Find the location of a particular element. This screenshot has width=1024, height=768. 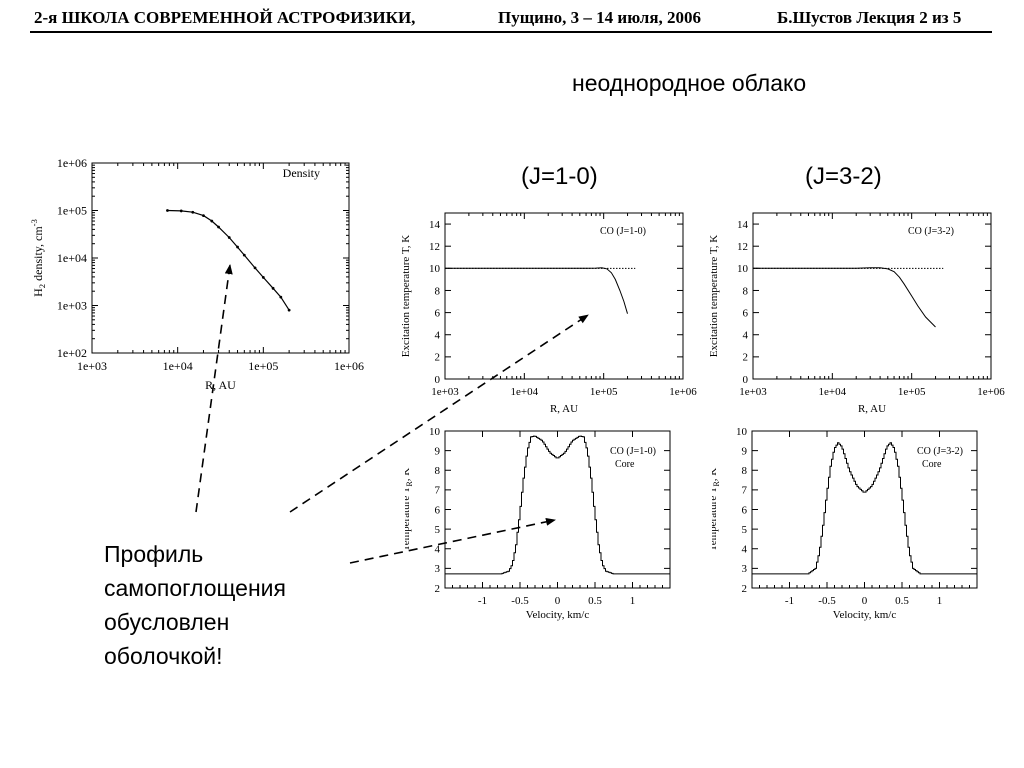

caption-line-1: Профиль is located at coordinates (154, 554).